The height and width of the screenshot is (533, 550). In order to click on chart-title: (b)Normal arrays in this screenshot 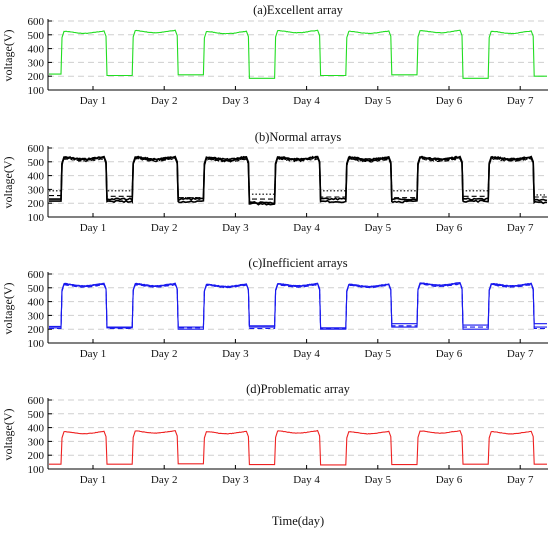, I will do `click(298, 137)`.